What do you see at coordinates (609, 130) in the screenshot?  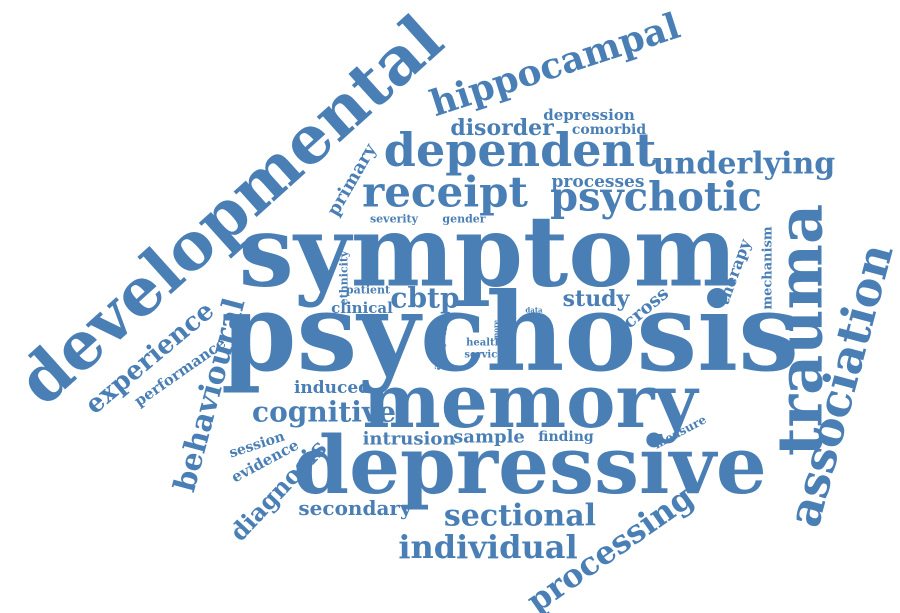 I see `word-comorbid: comorbid` at bounding box center [609, 130].